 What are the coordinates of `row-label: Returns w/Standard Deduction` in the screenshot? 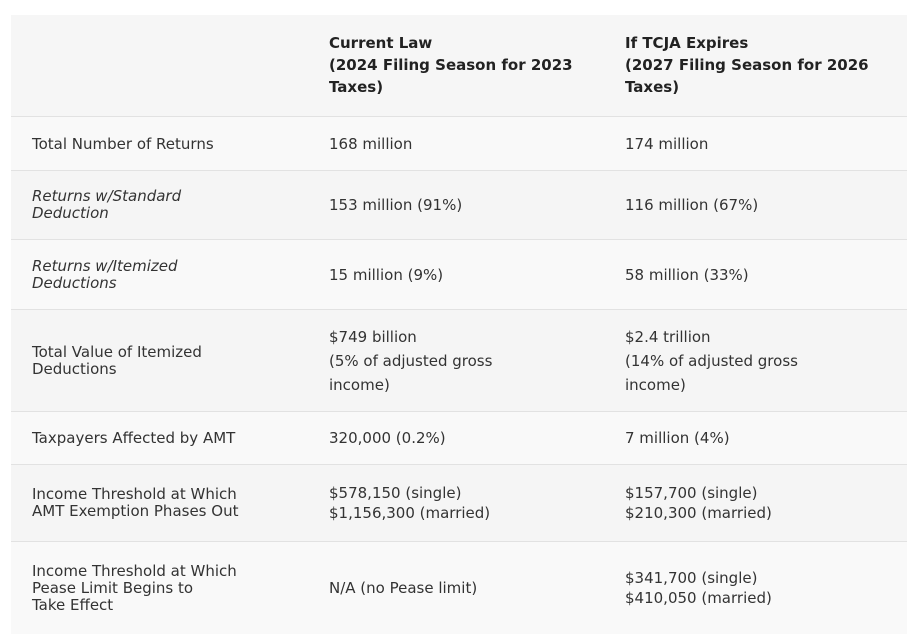 It's located at (160, 205).